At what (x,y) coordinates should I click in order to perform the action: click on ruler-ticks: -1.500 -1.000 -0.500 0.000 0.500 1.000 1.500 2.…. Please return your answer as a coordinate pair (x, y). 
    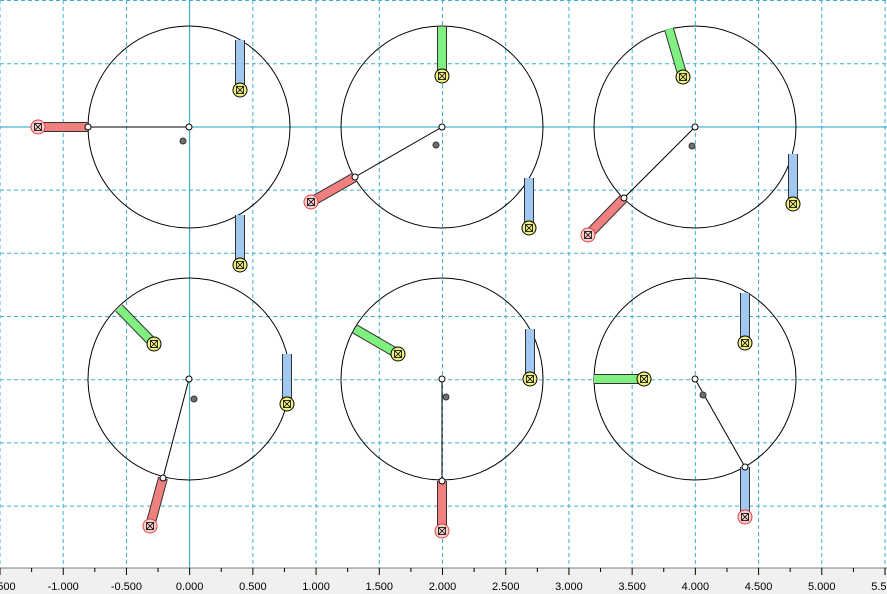
    Looking at the image, I should click on (443, 580).